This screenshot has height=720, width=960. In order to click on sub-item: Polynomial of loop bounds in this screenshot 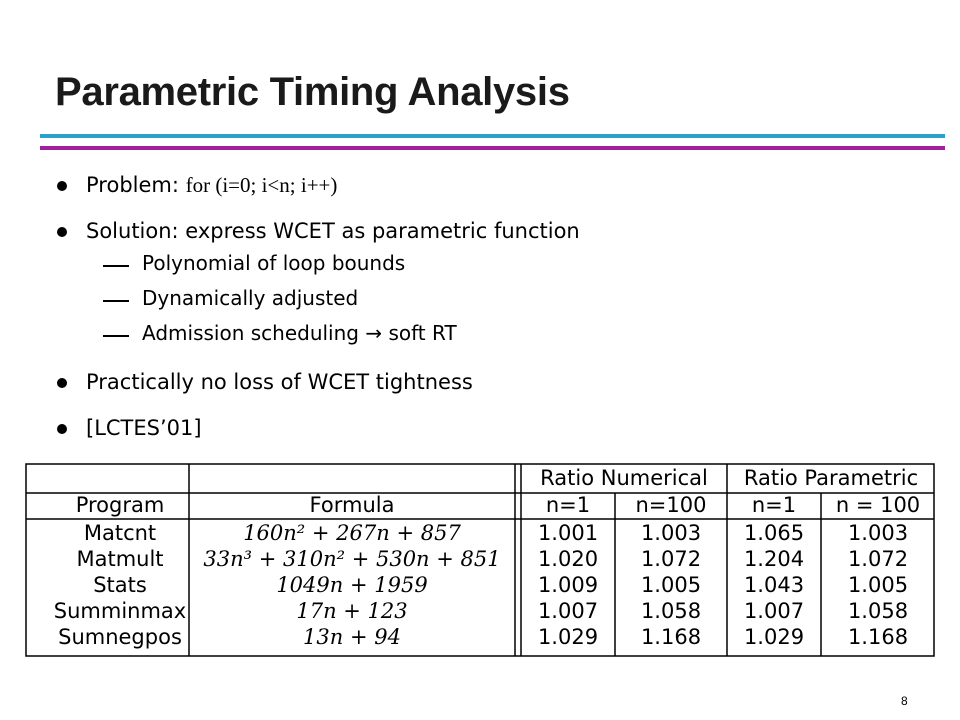, I will do `click(317, 263)`.